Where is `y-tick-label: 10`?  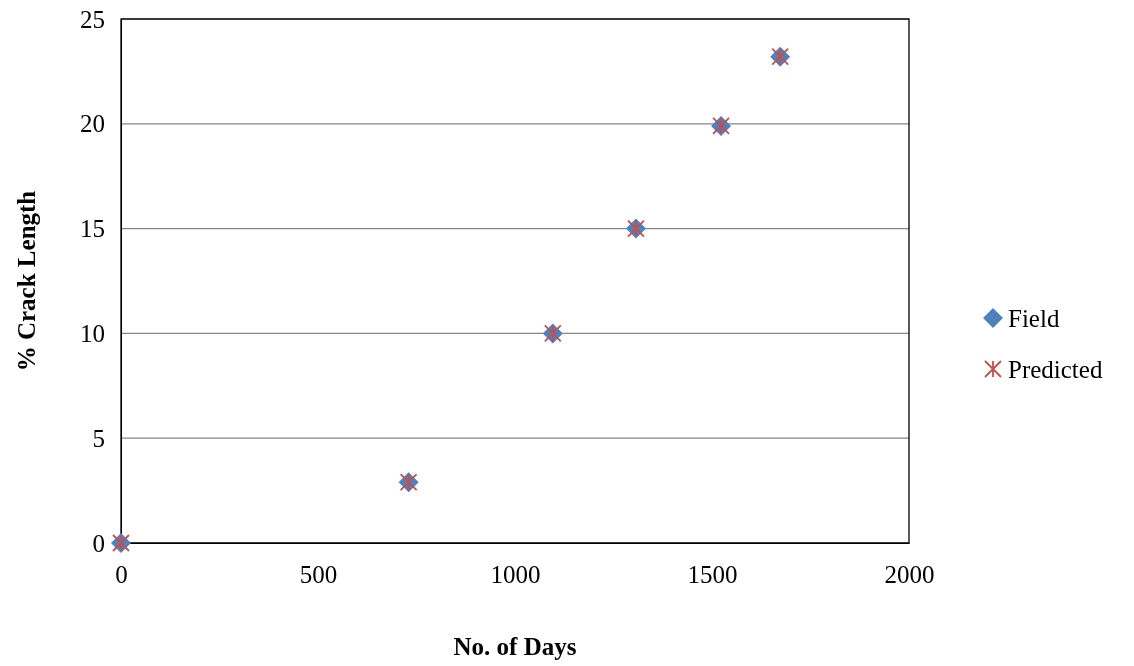
y-tick-label: 10 is located at coordinates (92, 333).